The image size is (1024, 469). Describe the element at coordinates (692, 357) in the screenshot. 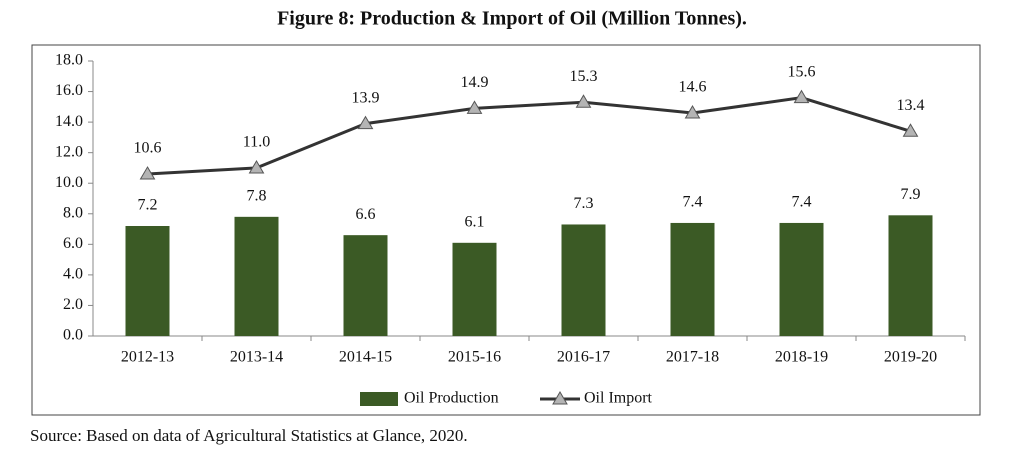

I see `x-tick-label: 2017-18` at that location.